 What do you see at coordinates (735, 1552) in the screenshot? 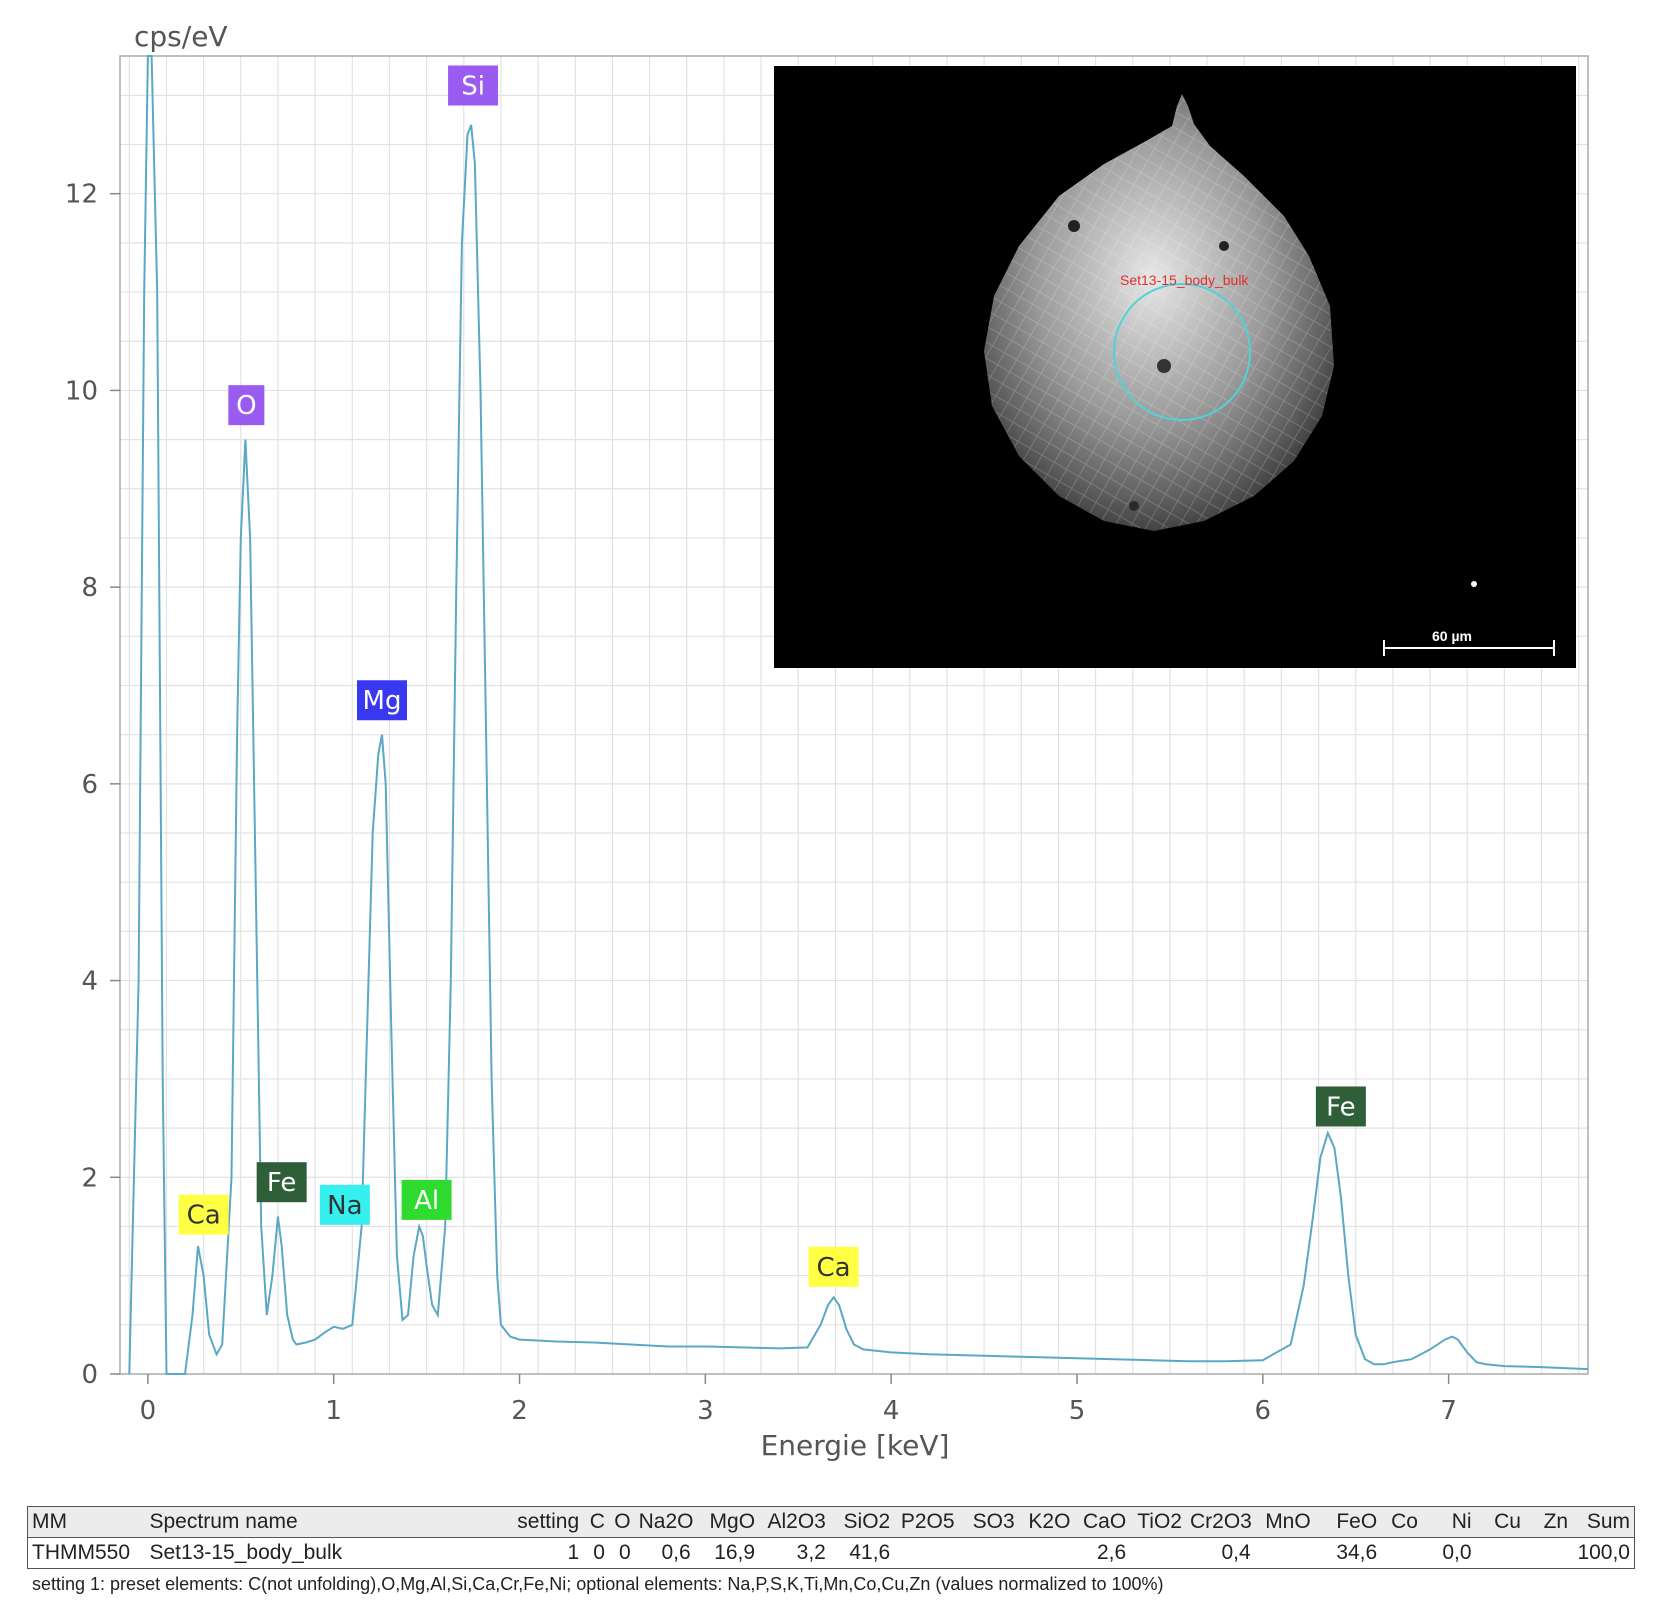
I see `table-cell: 16,9` at bounding box center [735, 1552].